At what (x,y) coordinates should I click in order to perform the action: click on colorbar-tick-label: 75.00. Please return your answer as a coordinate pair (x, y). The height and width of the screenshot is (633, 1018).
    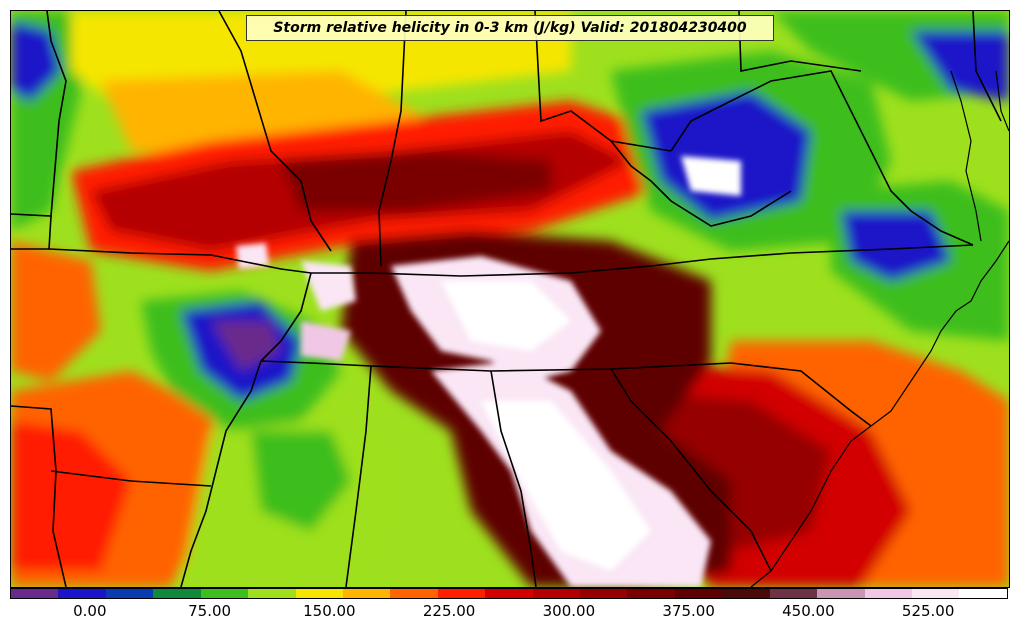
    Looking at the image, I should click on (210, 611).